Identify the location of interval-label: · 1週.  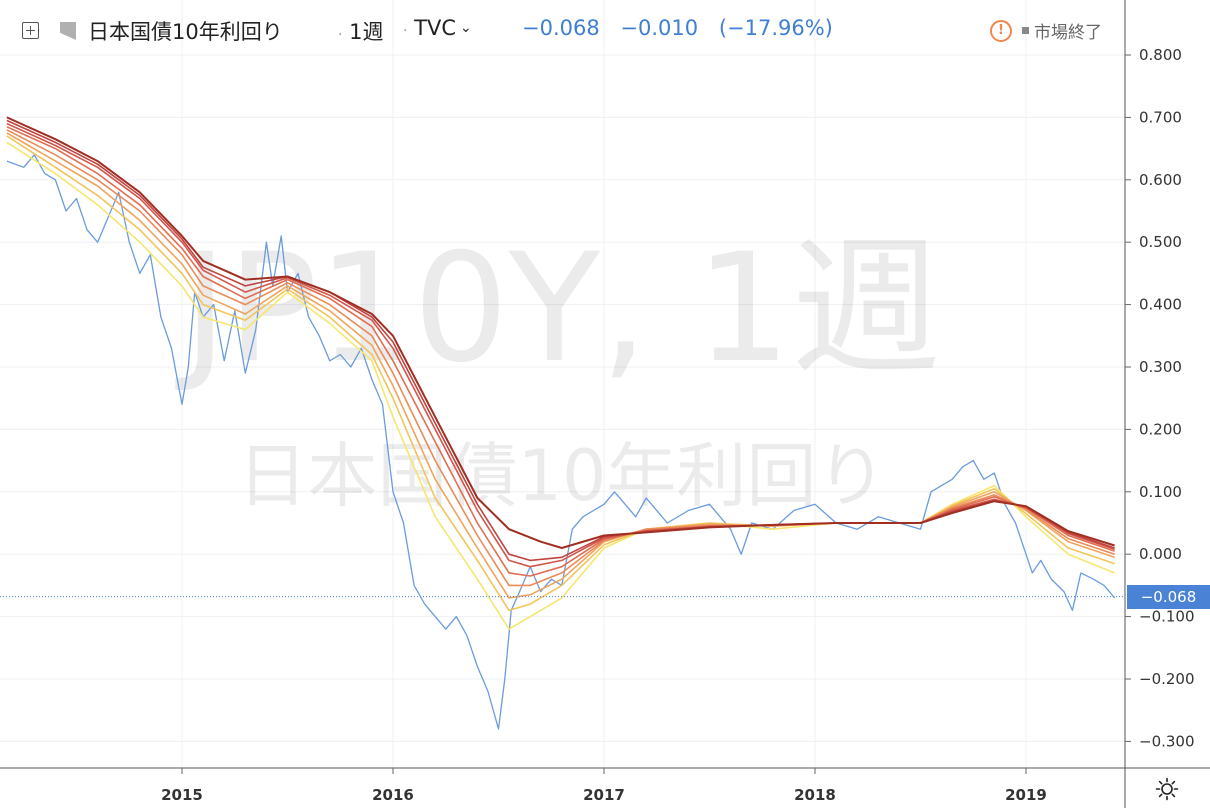
(361, 31).